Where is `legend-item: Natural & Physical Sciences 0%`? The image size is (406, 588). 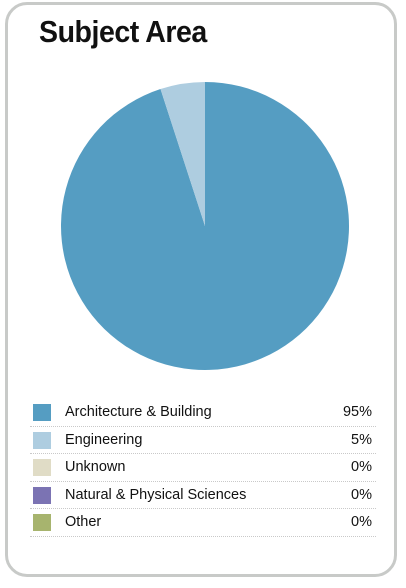
legend-item: Natural & Physical Sciences 0% is located at coordinates (203, 495).